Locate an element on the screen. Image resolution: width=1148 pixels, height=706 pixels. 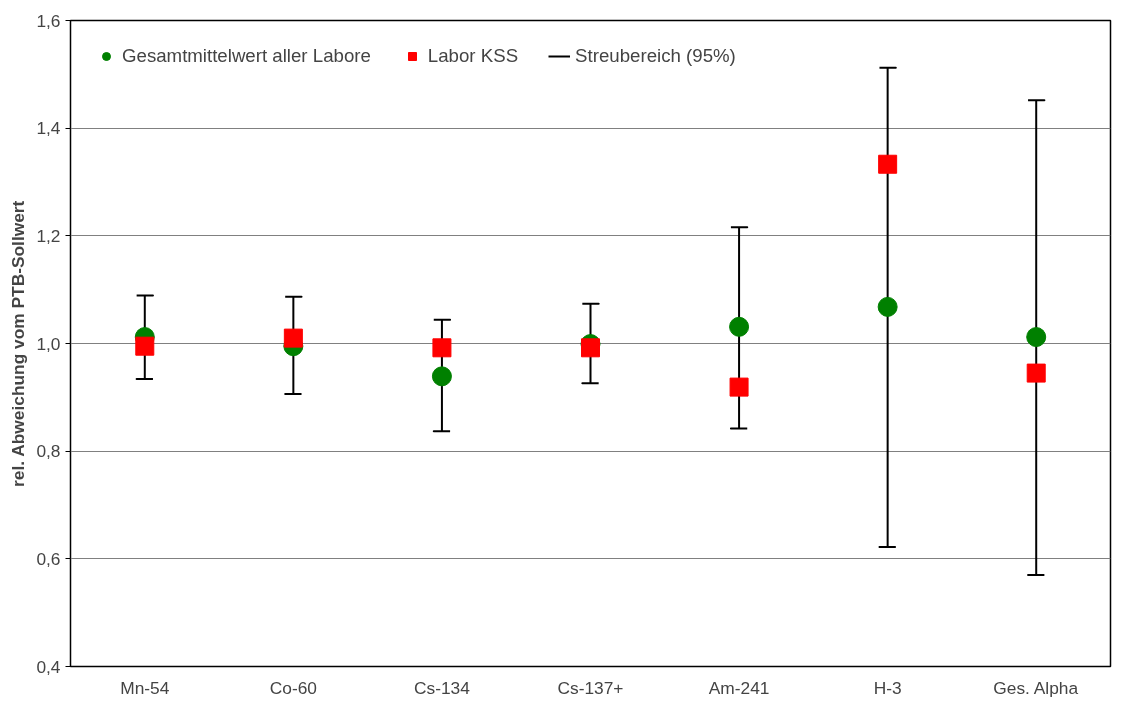
y-tick-label: 1,2 is located at coordinates (48, 235).